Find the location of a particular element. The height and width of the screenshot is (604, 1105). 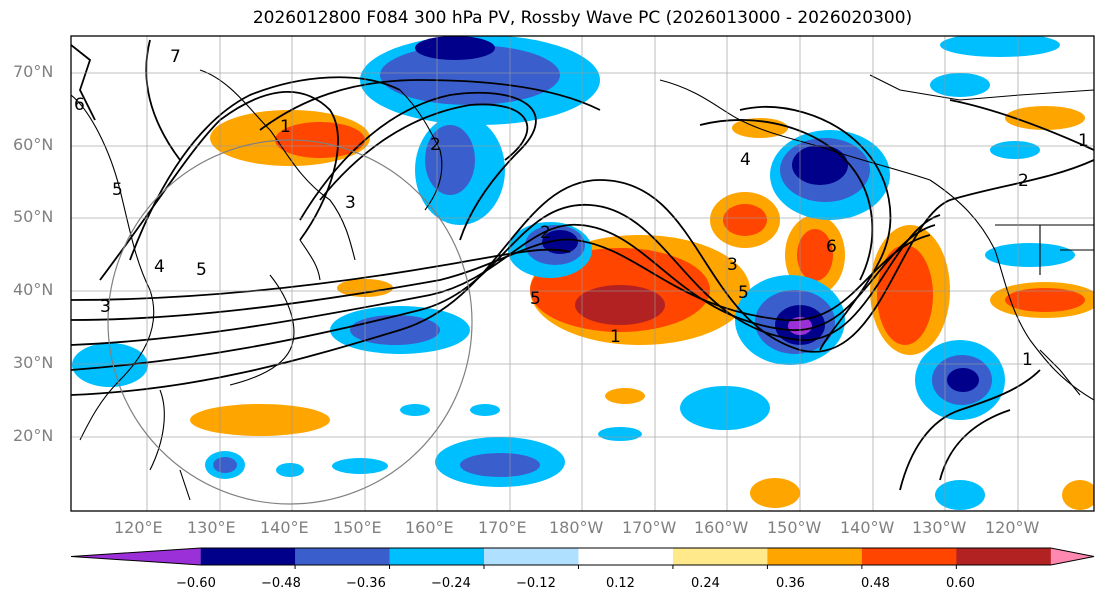

lon-label: 170°E is located at coordinates (502, 527).